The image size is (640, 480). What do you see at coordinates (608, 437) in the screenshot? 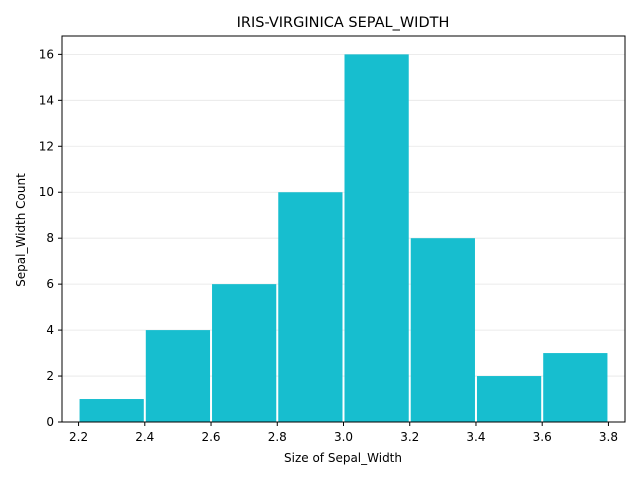
I see `x-tick-label: 3.8` at bounding box center [608, 437].